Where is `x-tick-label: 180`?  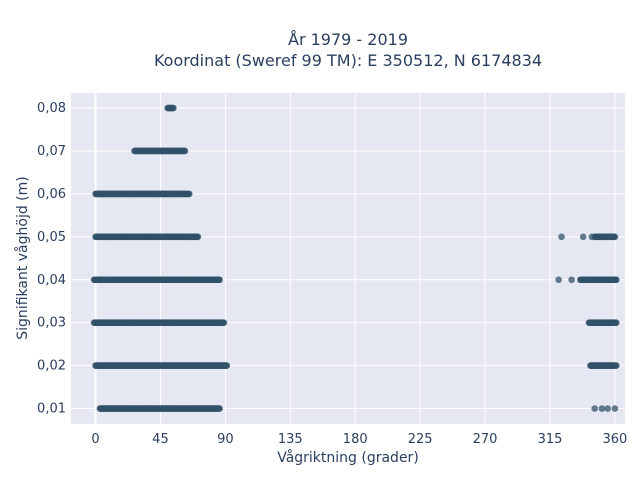
x-tick-label: 180 is located at coordinates (355, 439).